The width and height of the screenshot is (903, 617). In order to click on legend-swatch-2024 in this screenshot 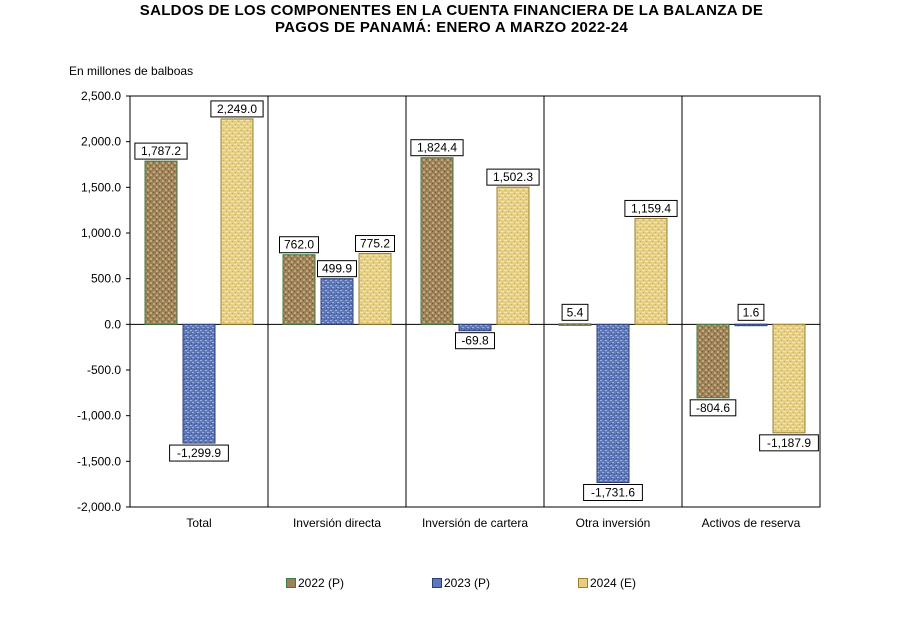, I will do `click(583, 583)`.